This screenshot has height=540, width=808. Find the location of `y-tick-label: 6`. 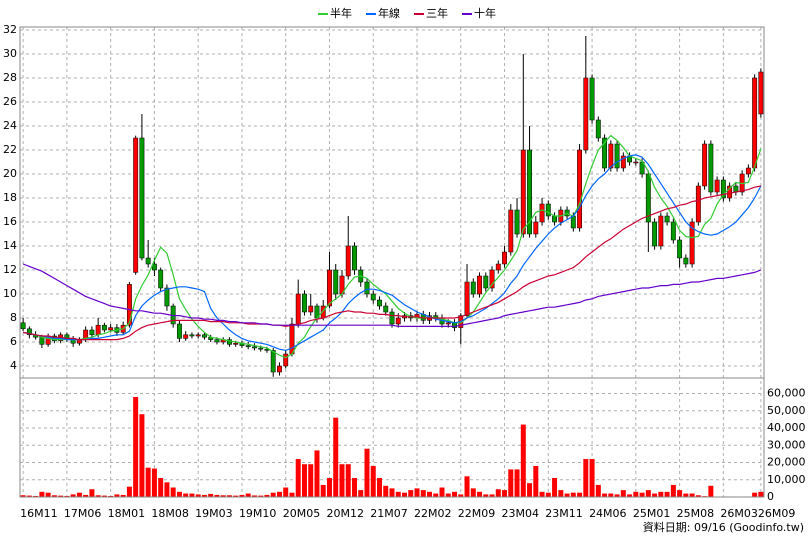

y-tick-label: 6 is located at coordinates (13, 341).